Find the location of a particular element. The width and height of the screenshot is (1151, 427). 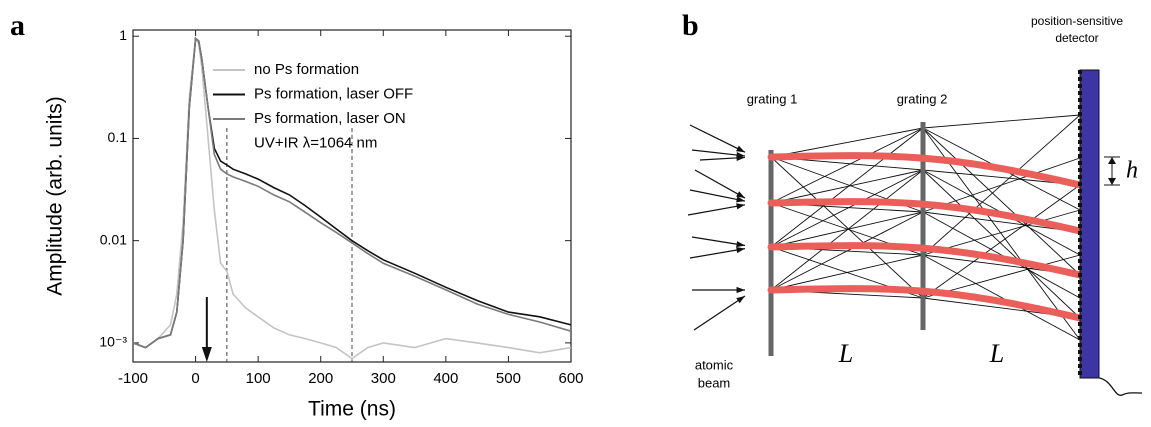

grating-label: grating 1 is located at coordinates (772, 98).